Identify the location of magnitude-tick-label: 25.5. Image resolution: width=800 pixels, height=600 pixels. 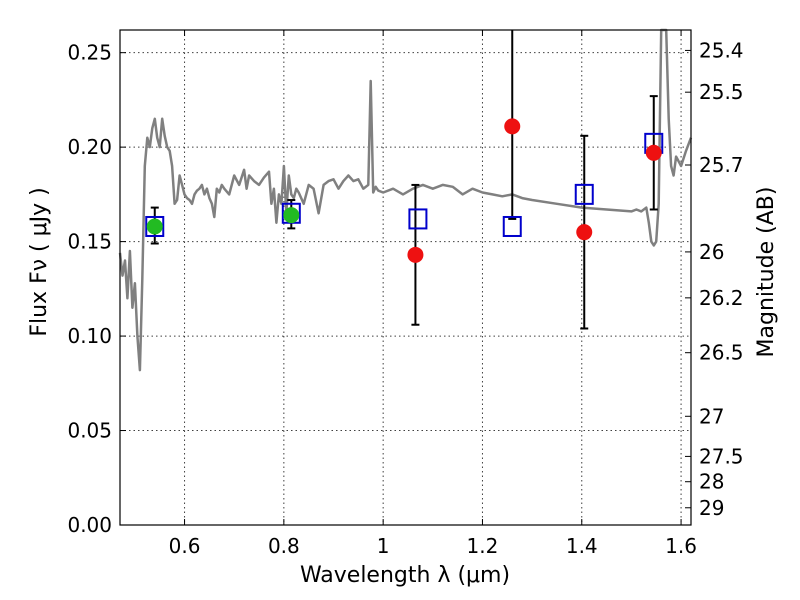
(721, 92).